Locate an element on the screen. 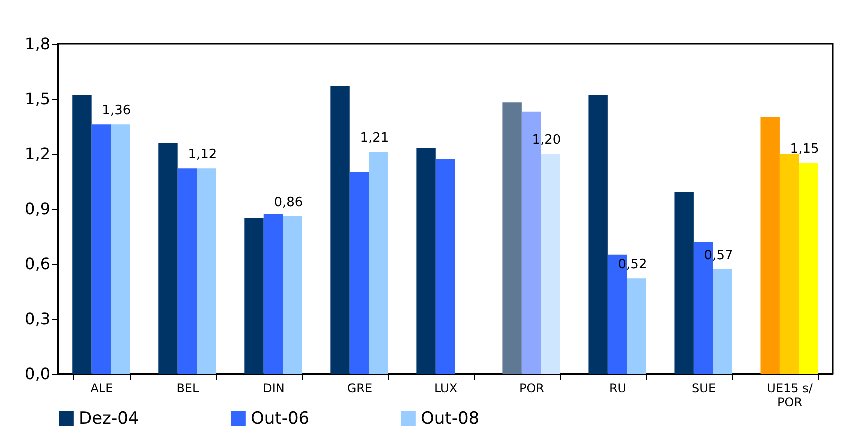  x-tick-label: SUE is located at coordinates (704, 389).